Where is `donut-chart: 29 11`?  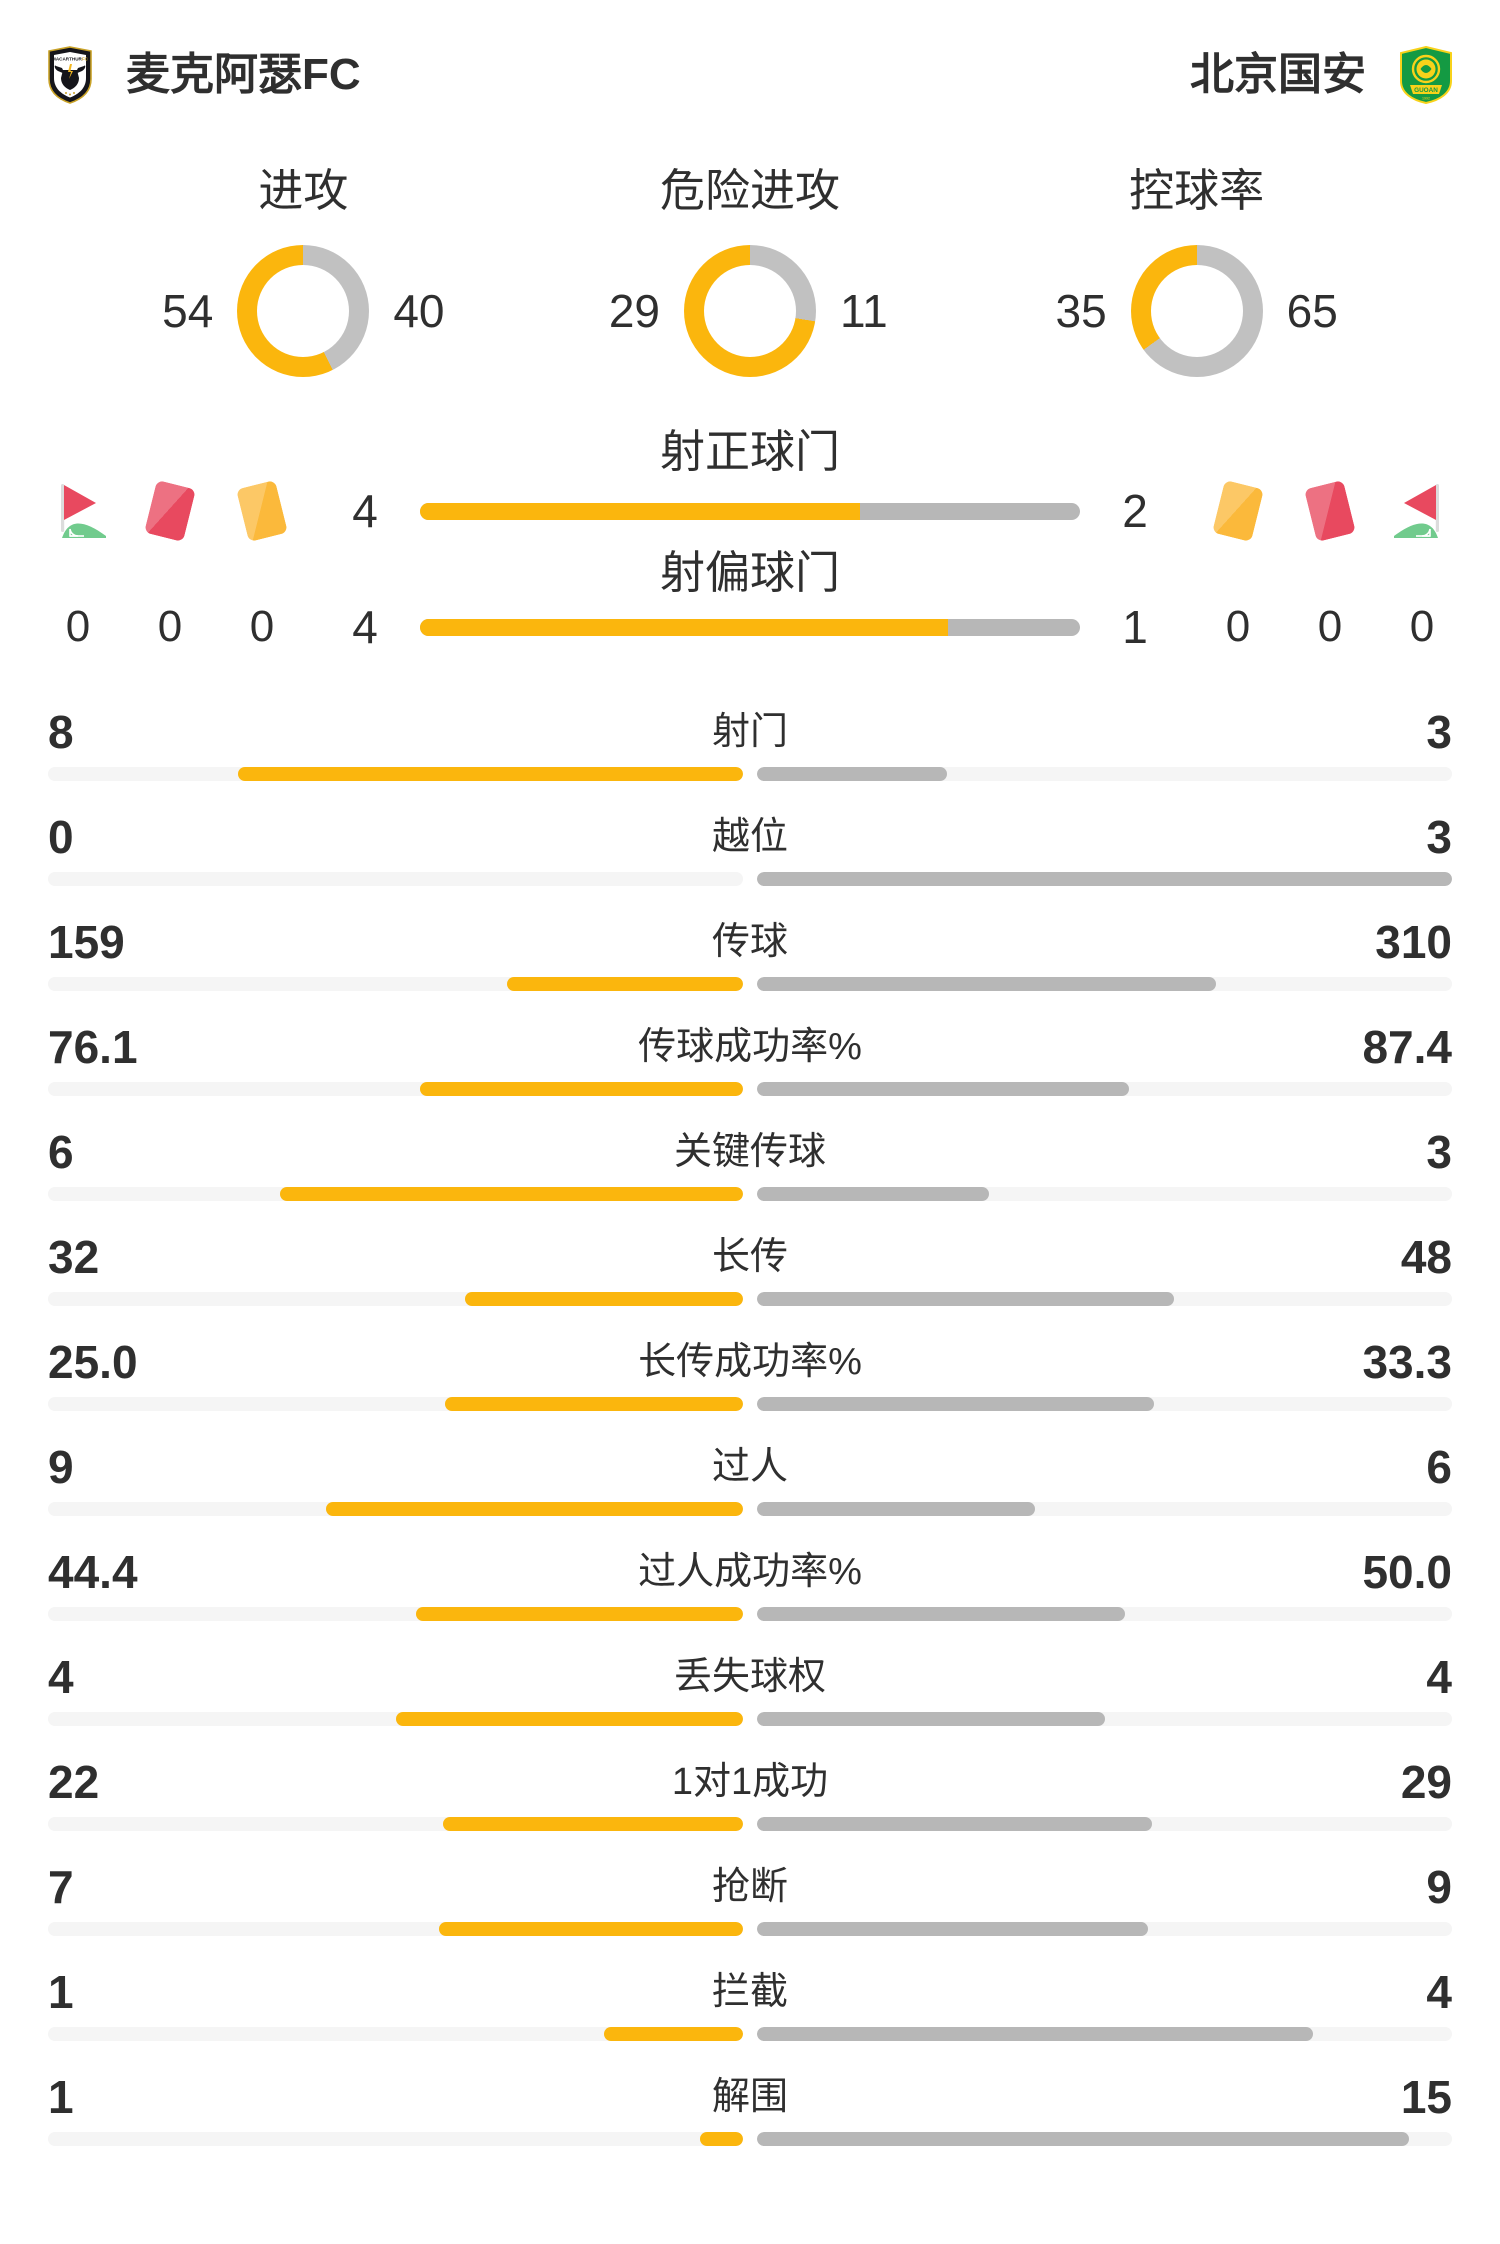 donut-chart: 29 11 is located at coordinates (750, 311).